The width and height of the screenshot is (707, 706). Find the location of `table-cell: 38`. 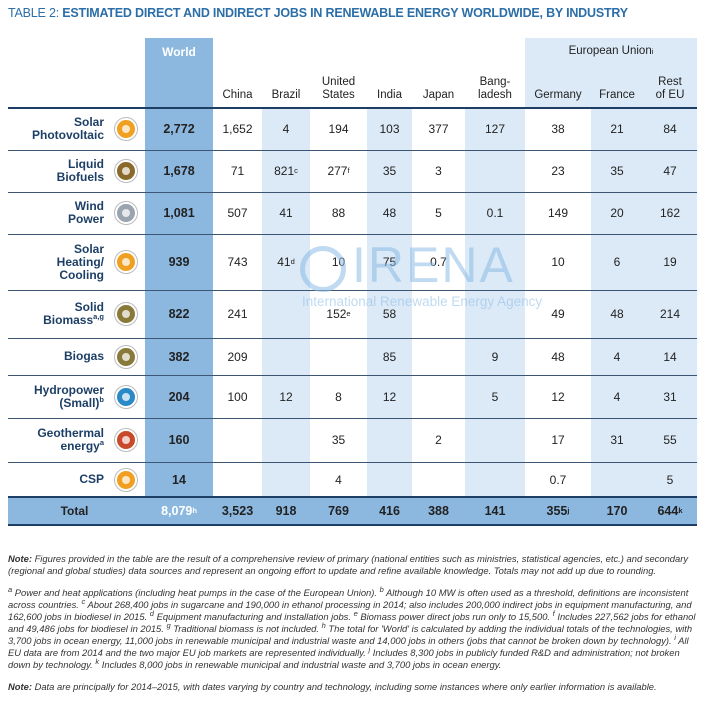

table-cell: 38 is located at coordinates (558, 129).